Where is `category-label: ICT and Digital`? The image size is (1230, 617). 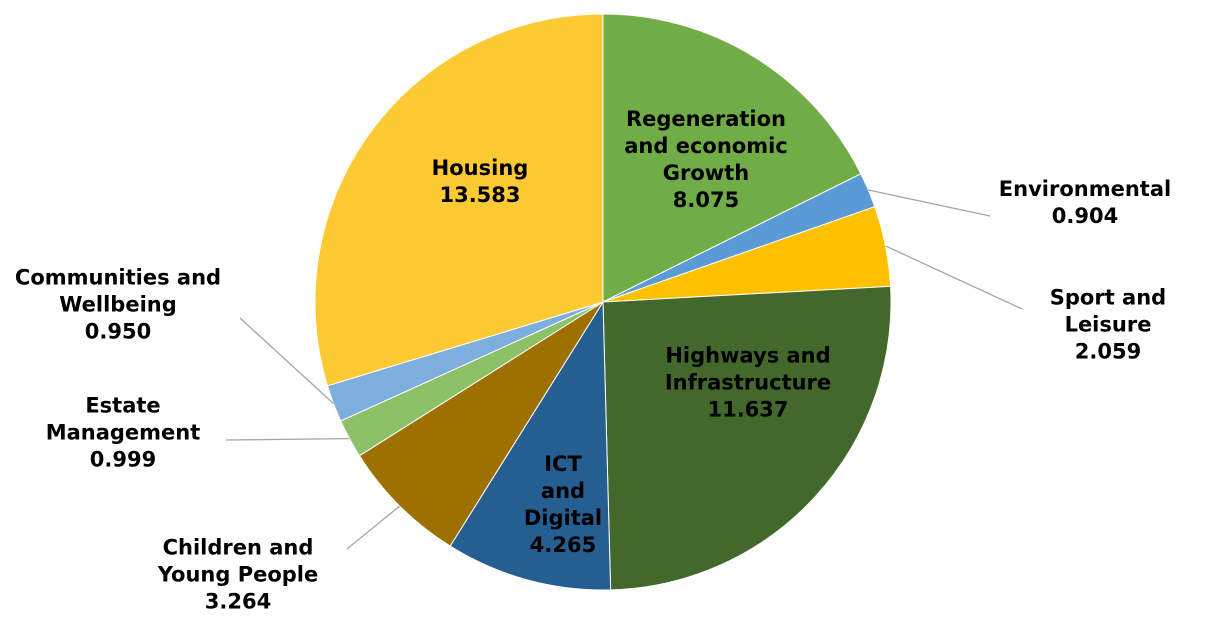
category-label: ICT and Digital is located at coordinates (563, 491).